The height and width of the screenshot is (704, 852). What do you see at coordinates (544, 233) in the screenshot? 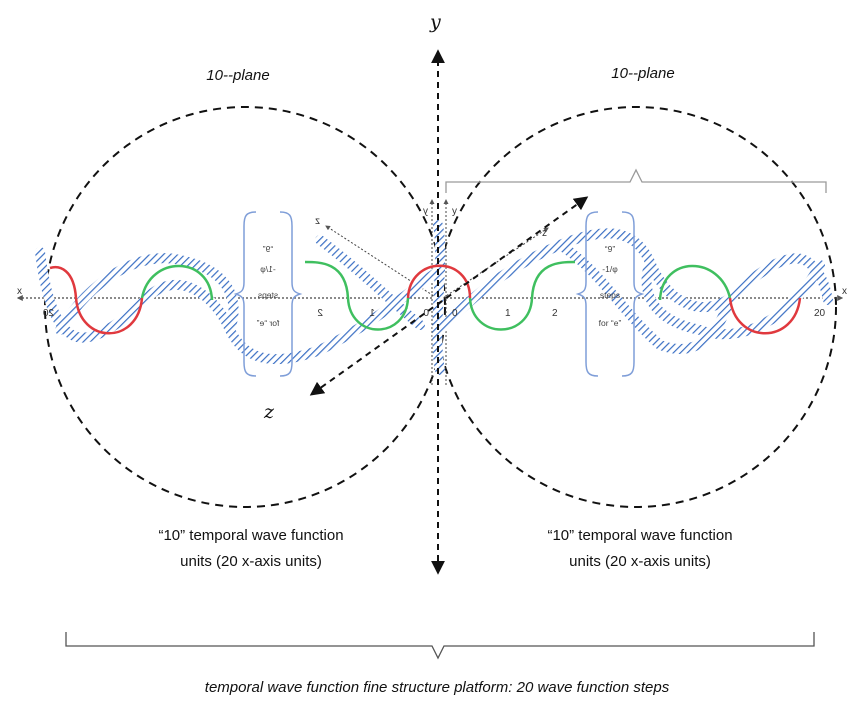
I see `small-z-label-right: z` at bounding box center [544, 233].